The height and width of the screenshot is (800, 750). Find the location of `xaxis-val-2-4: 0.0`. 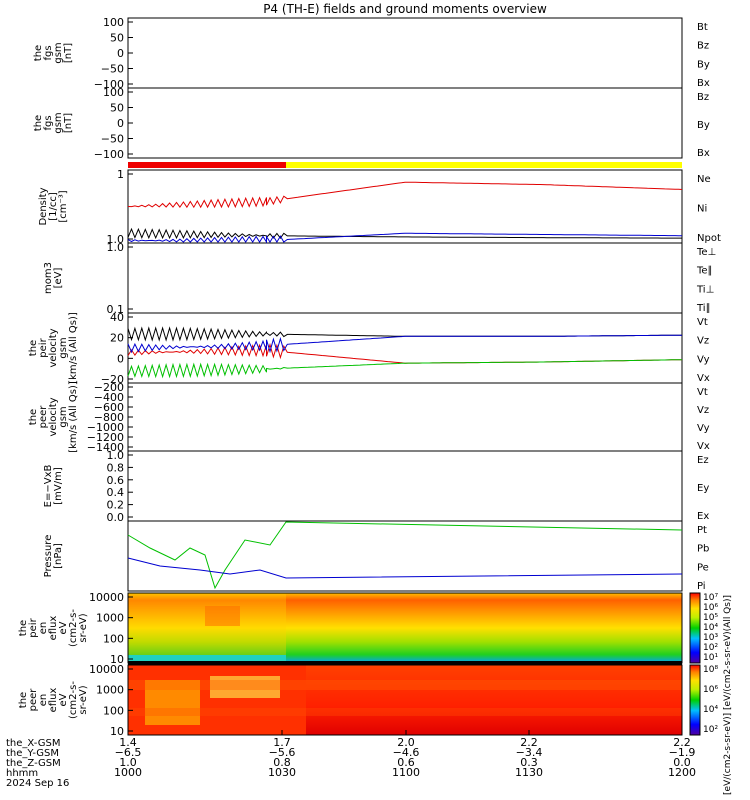

xaxis-val-2-4: 0.0 is located at coordinates (682, 762).